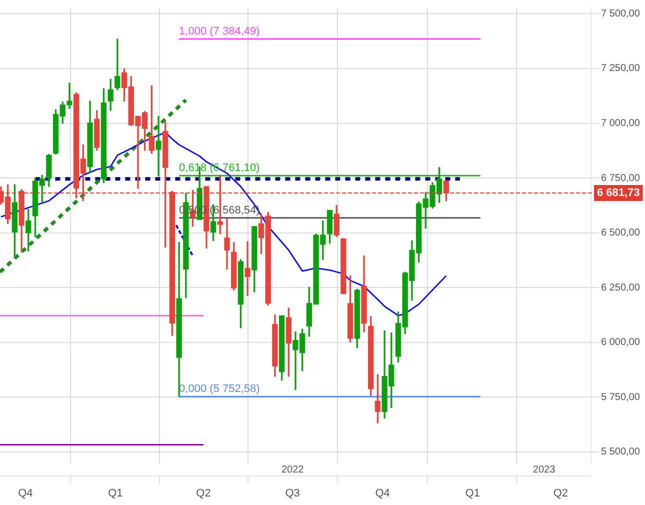 This screenshot has width=645, height=505. What do you see at coordinates (618, 193) in the screenshot?
I see `ref-line-label: 6 681,73` at bounding box center [618, 193].